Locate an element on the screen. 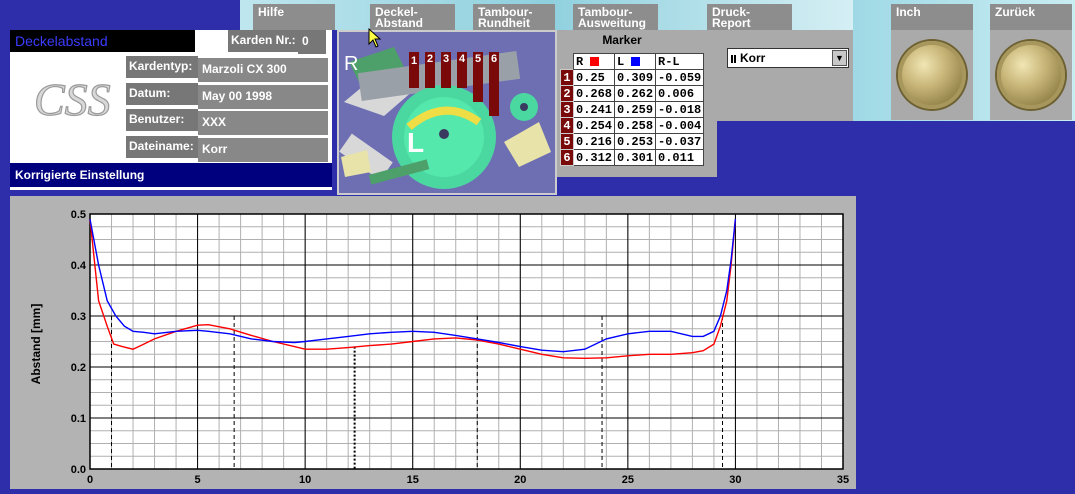 The width and height of the screenshot is (1075, 494). chevron-down-icon: ▼ is located at coordinates (839, 58).